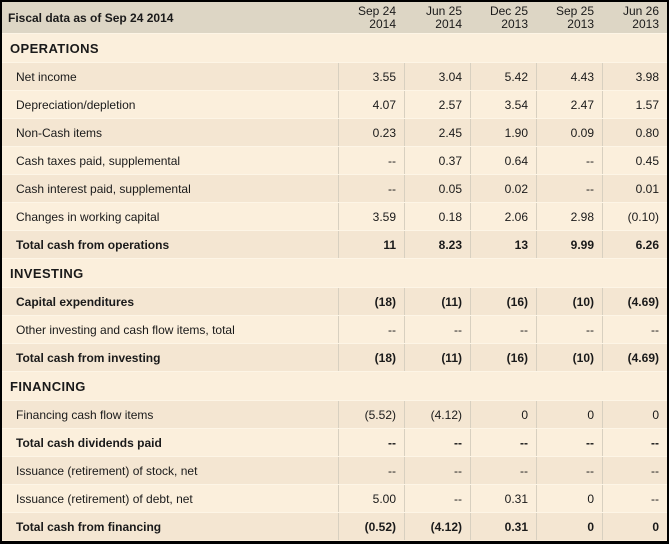  What do you see at coordinates (569, 76) in the screenshot?
I see `value-cell-col4: 4.43` at bounding box center [569, 76].